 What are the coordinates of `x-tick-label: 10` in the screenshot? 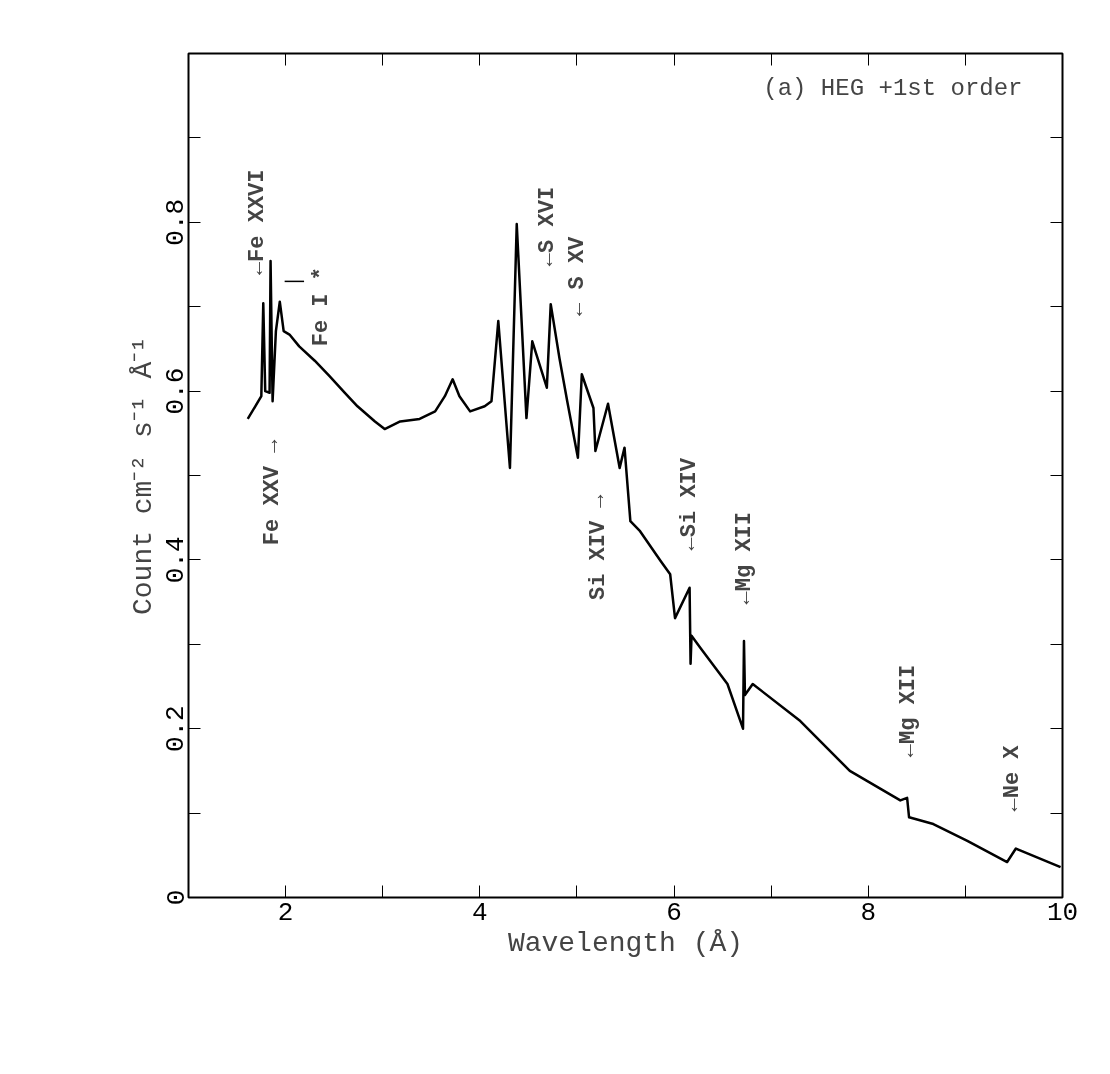 It's located at (1062, 912).